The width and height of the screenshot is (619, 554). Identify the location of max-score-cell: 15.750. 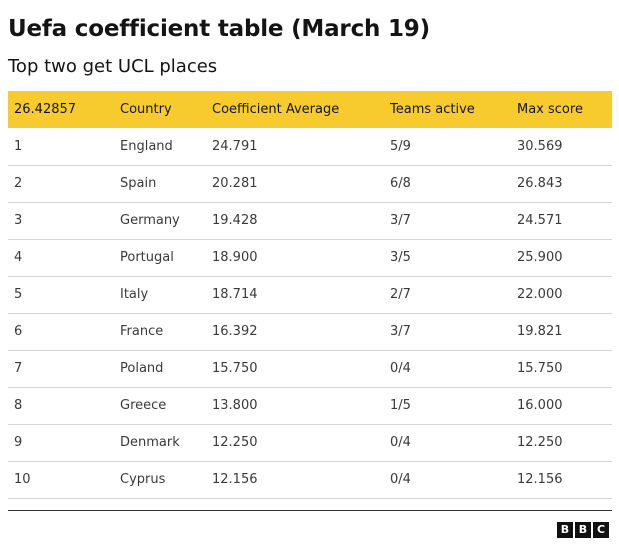
(540, 368).